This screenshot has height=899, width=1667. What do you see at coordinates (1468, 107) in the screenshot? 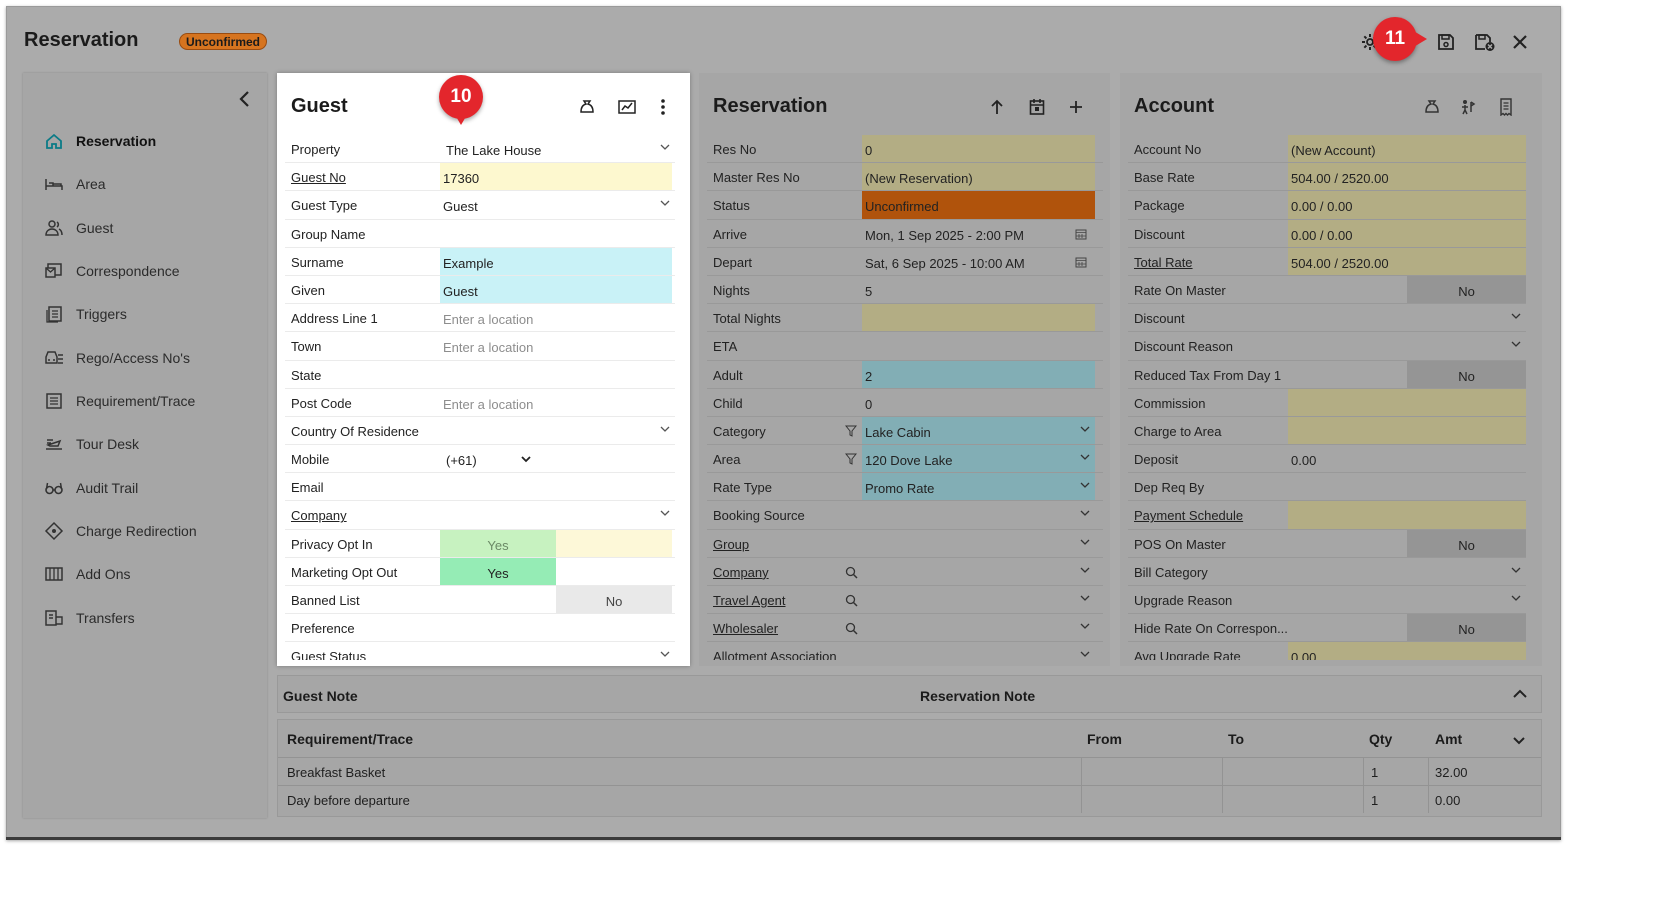
I see `person-transfer-icon` at bounding box center [1468, 107].